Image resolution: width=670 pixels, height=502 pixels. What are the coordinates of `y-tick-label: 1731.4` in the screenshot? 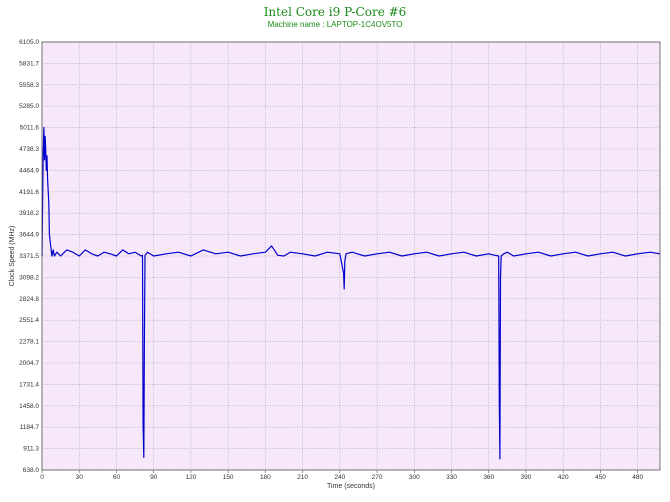 It's located at (29, 384).